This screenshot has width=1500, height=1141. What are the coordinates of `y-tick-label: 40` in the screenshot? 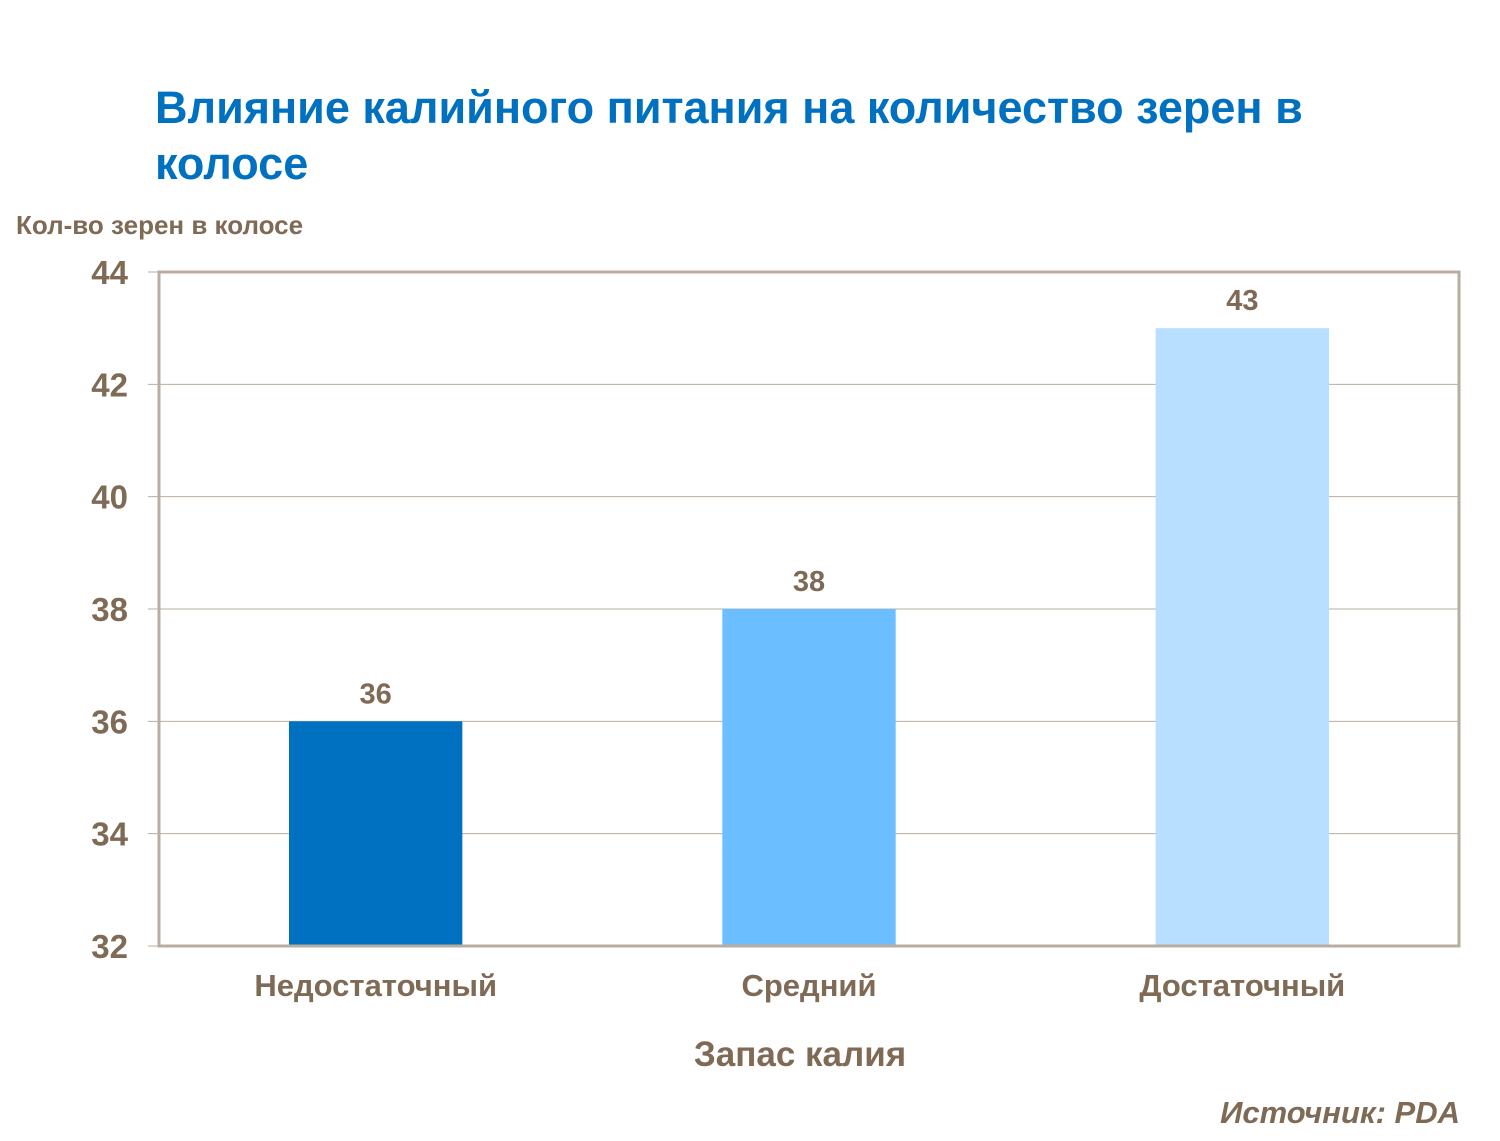 It's located at (109, 497).